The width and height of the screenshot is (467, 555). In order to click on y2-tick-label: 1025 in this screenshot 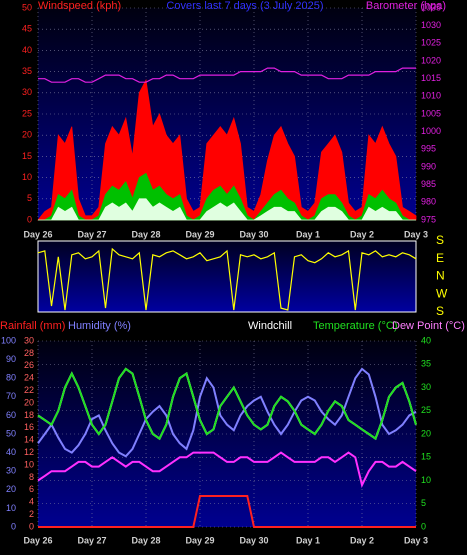, I will do `click(431, 43)`.